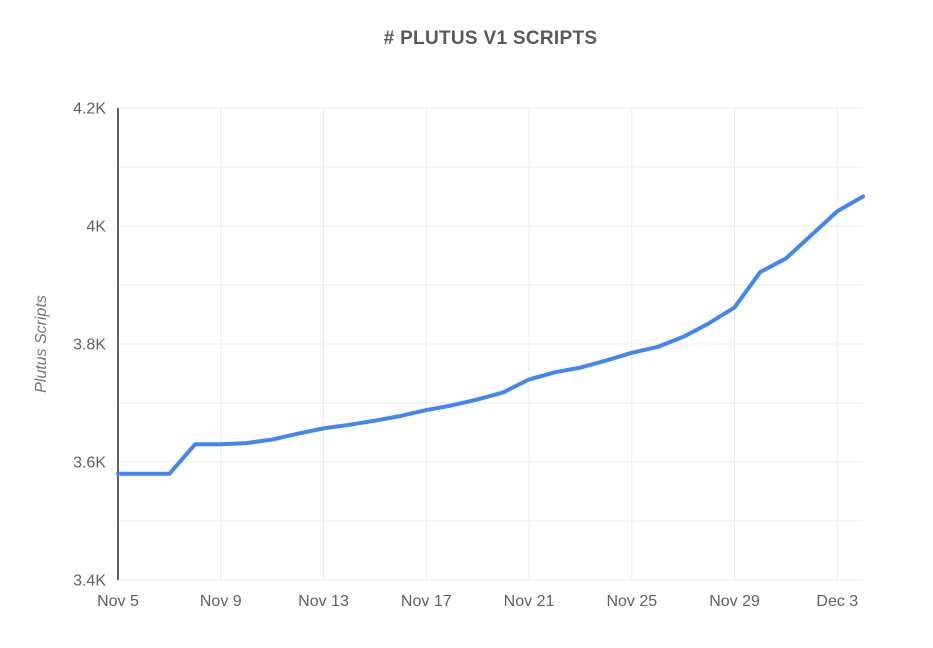 Image resolution: width=933 pixels, height=648 pixels. What do you see at coordinates (426, 601) in the screenshot?
I see `x-tick-label: Nov 17` at bounding box center [426, 601].